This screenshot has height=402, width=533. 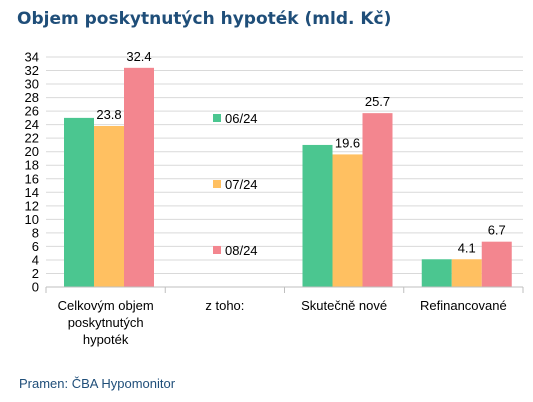 I want to click on y-tick-label: 10, so click(x=32, y=219).